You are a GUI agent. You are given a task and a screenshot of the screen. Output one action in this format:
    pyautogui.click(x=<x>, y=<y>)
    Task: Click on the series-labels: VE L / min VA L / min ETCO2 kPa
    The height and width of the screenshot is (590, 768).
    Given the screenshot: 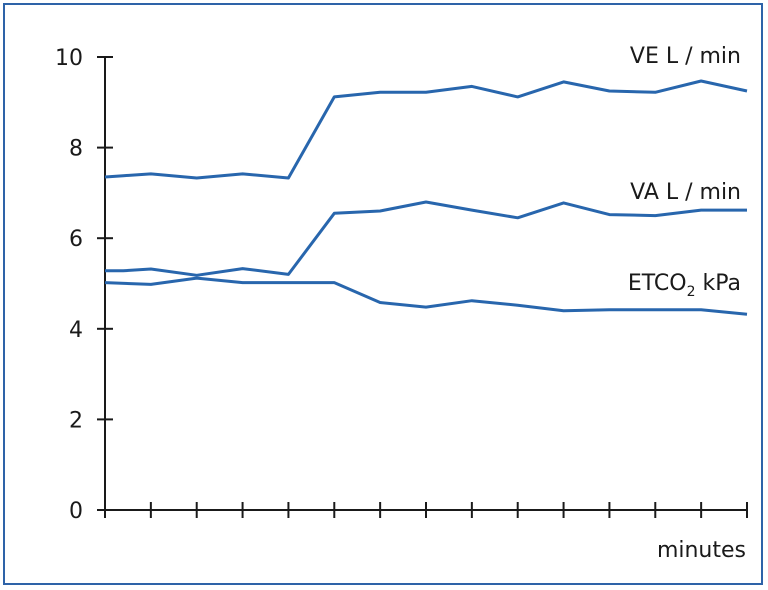 What is the action you would take?
    pyautogui.click(x=684, y=172)
    